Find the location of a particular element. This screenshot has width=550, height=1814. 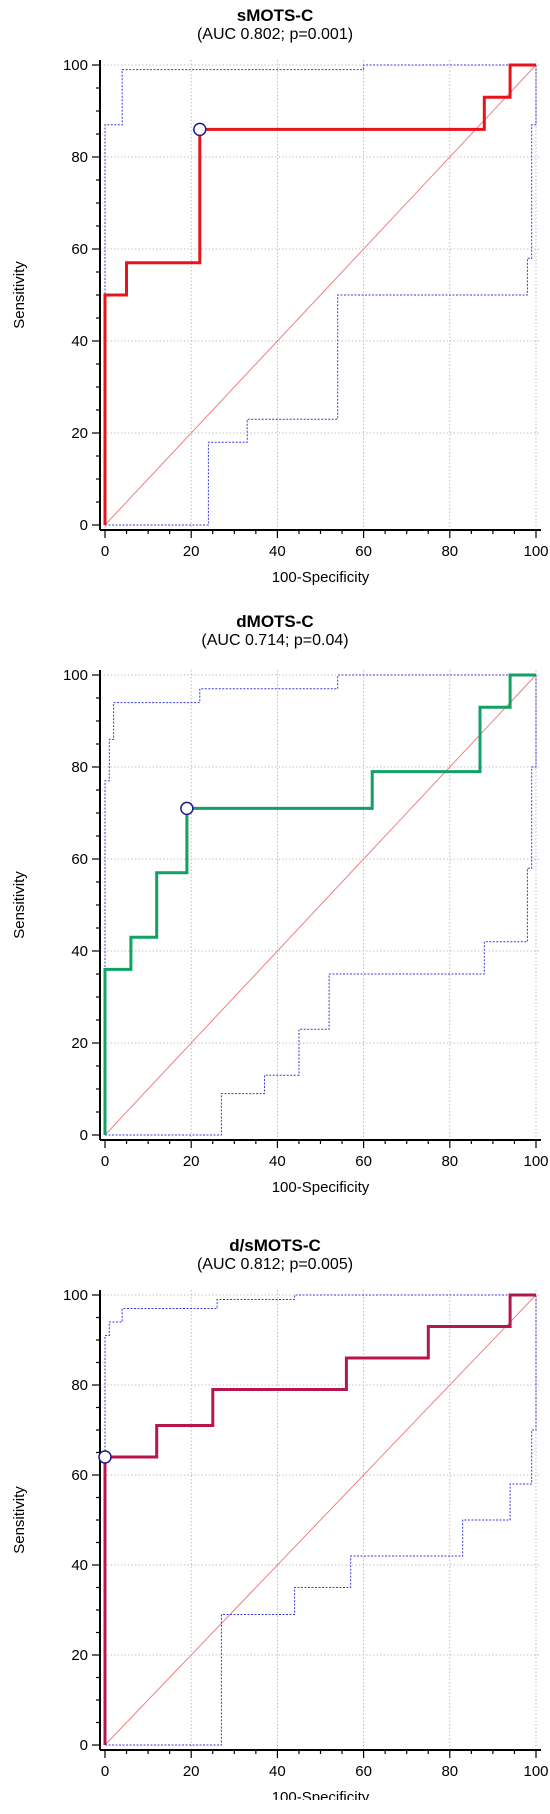

chart-subtitle: (AUC 0.714; p=0.04) is located at coordinates (275, 640).